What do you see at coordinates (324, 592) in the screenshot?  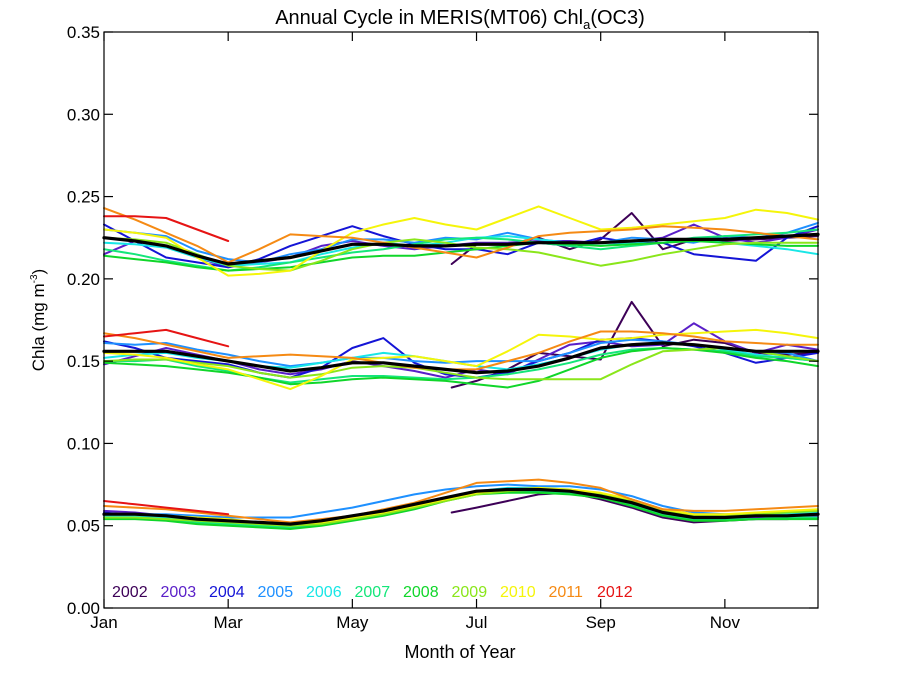 I see `legend-item-2006: 2006` at bounding box center [324, 592].